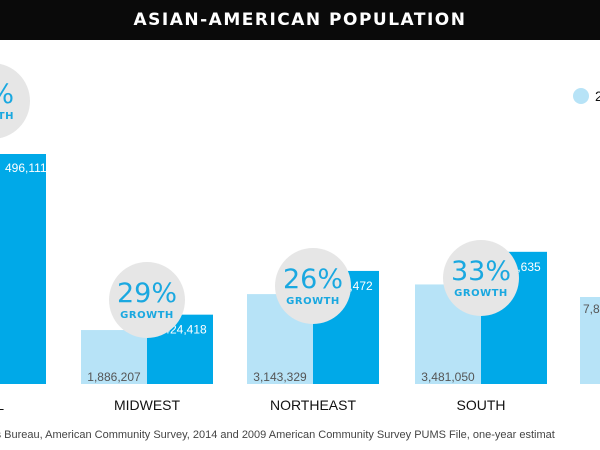 The height and width of the screenshot is (450, 600). I want to click on category-label-2: NORTHEAST, so click(313, 405).